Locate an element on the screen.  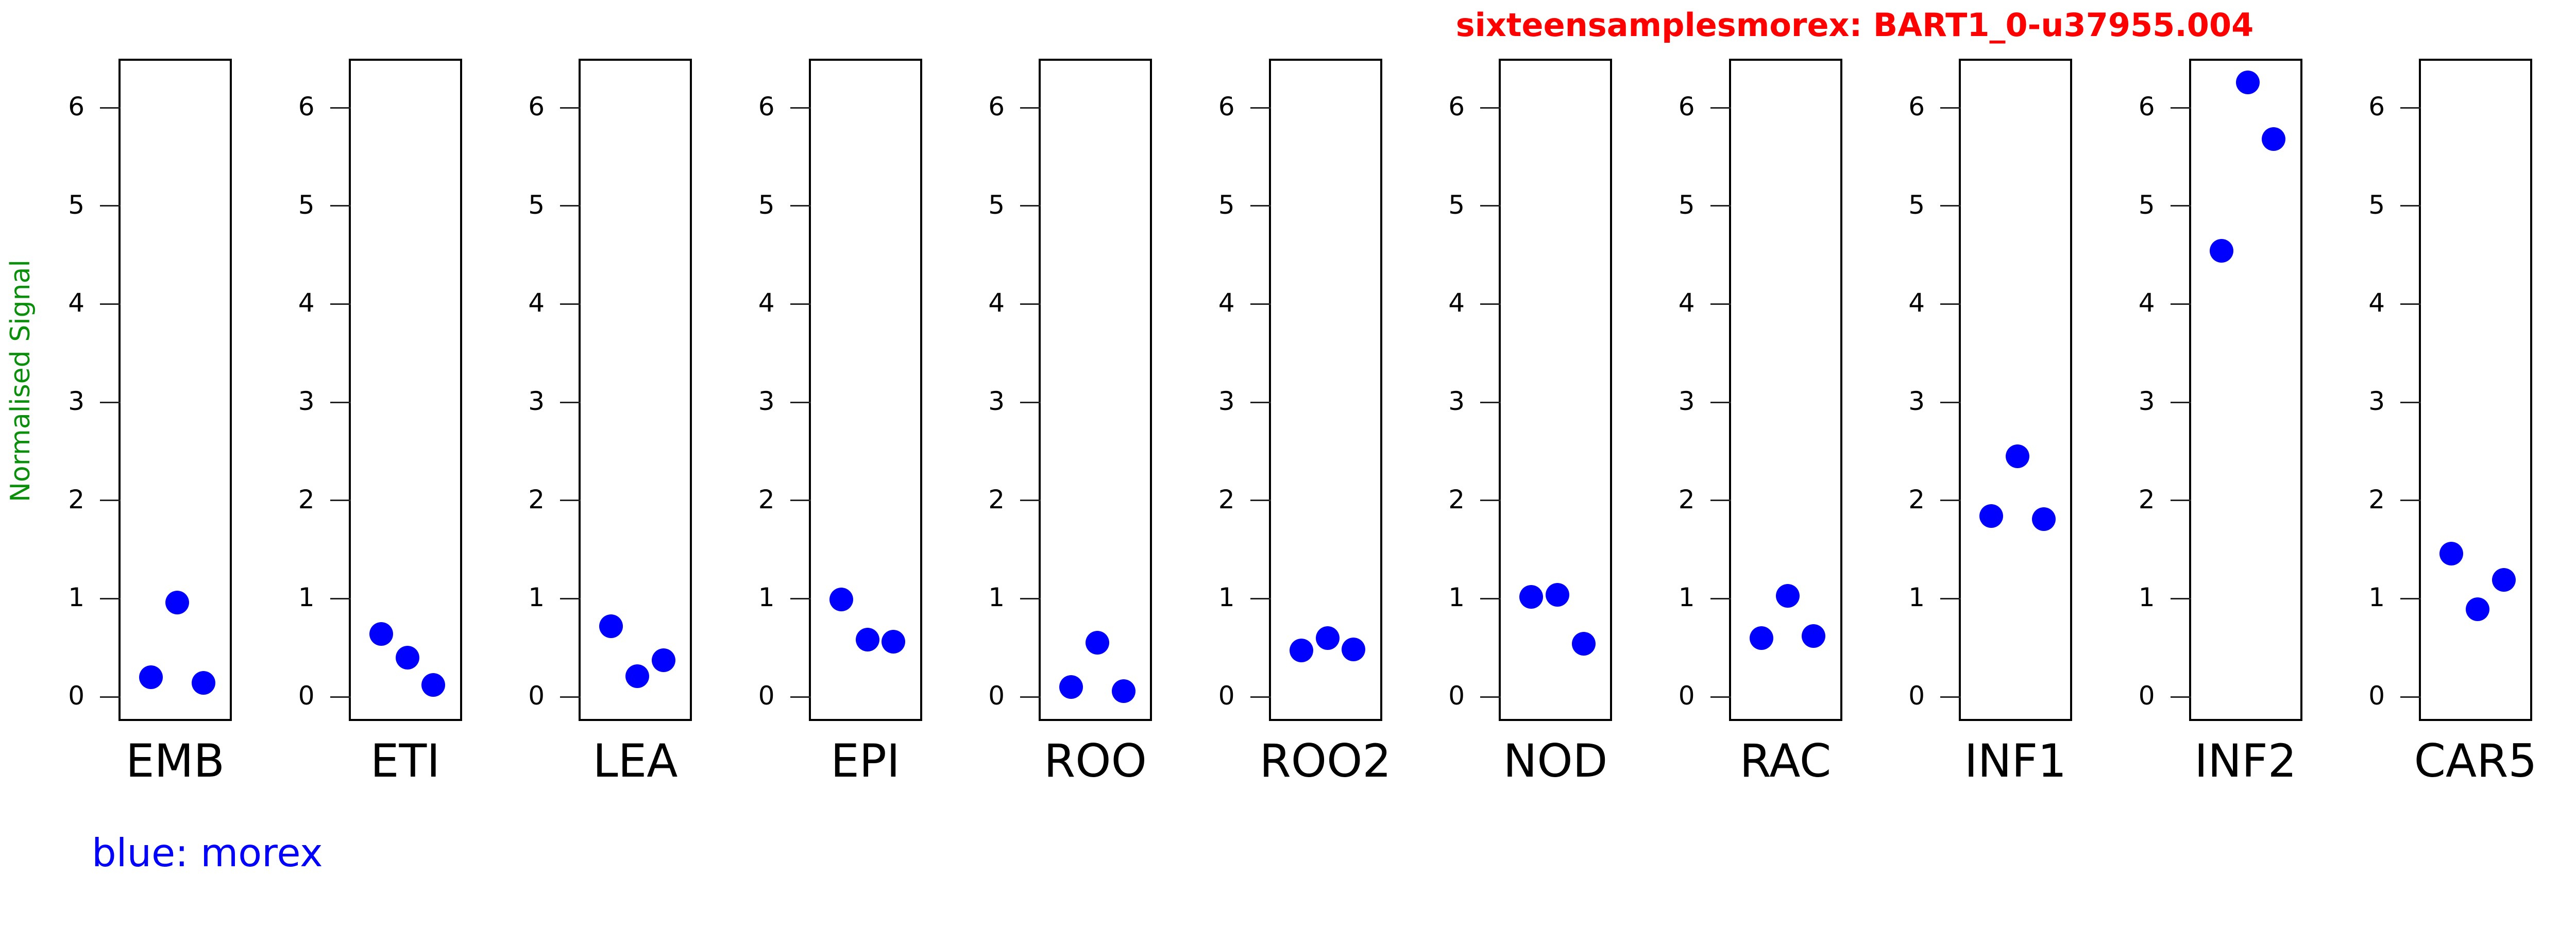
subplot-panel-roo2: 0 1 2 3 4 5 6 ROO2 is located at coordinates (1304, 421).